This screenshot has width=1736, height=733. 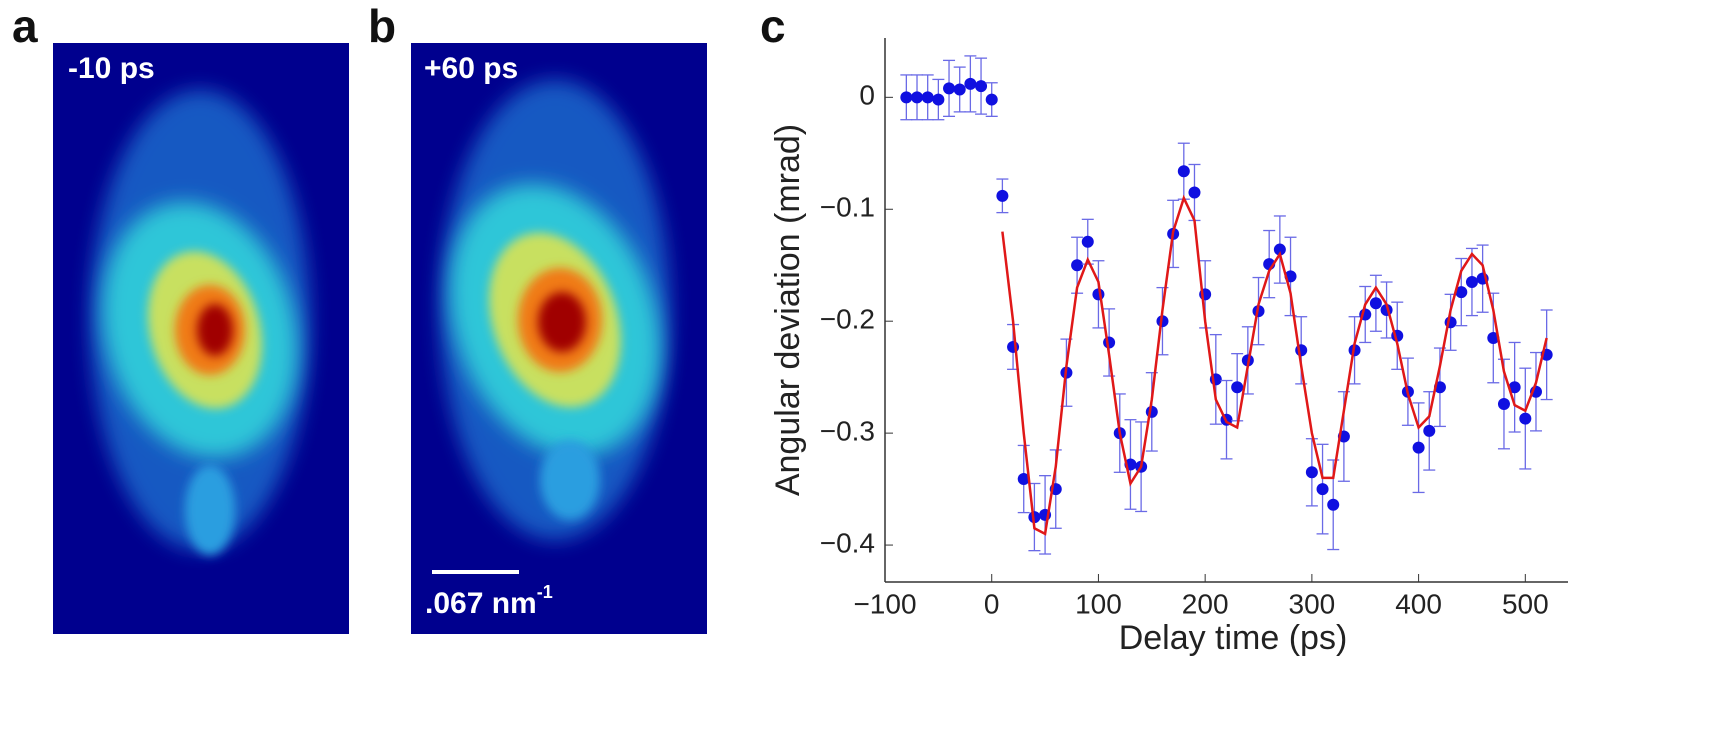 What do you see at coordinates (847, 319) in the screenshot?
I see `y-tick-label: −0.2` at bounding box center [847, 319].